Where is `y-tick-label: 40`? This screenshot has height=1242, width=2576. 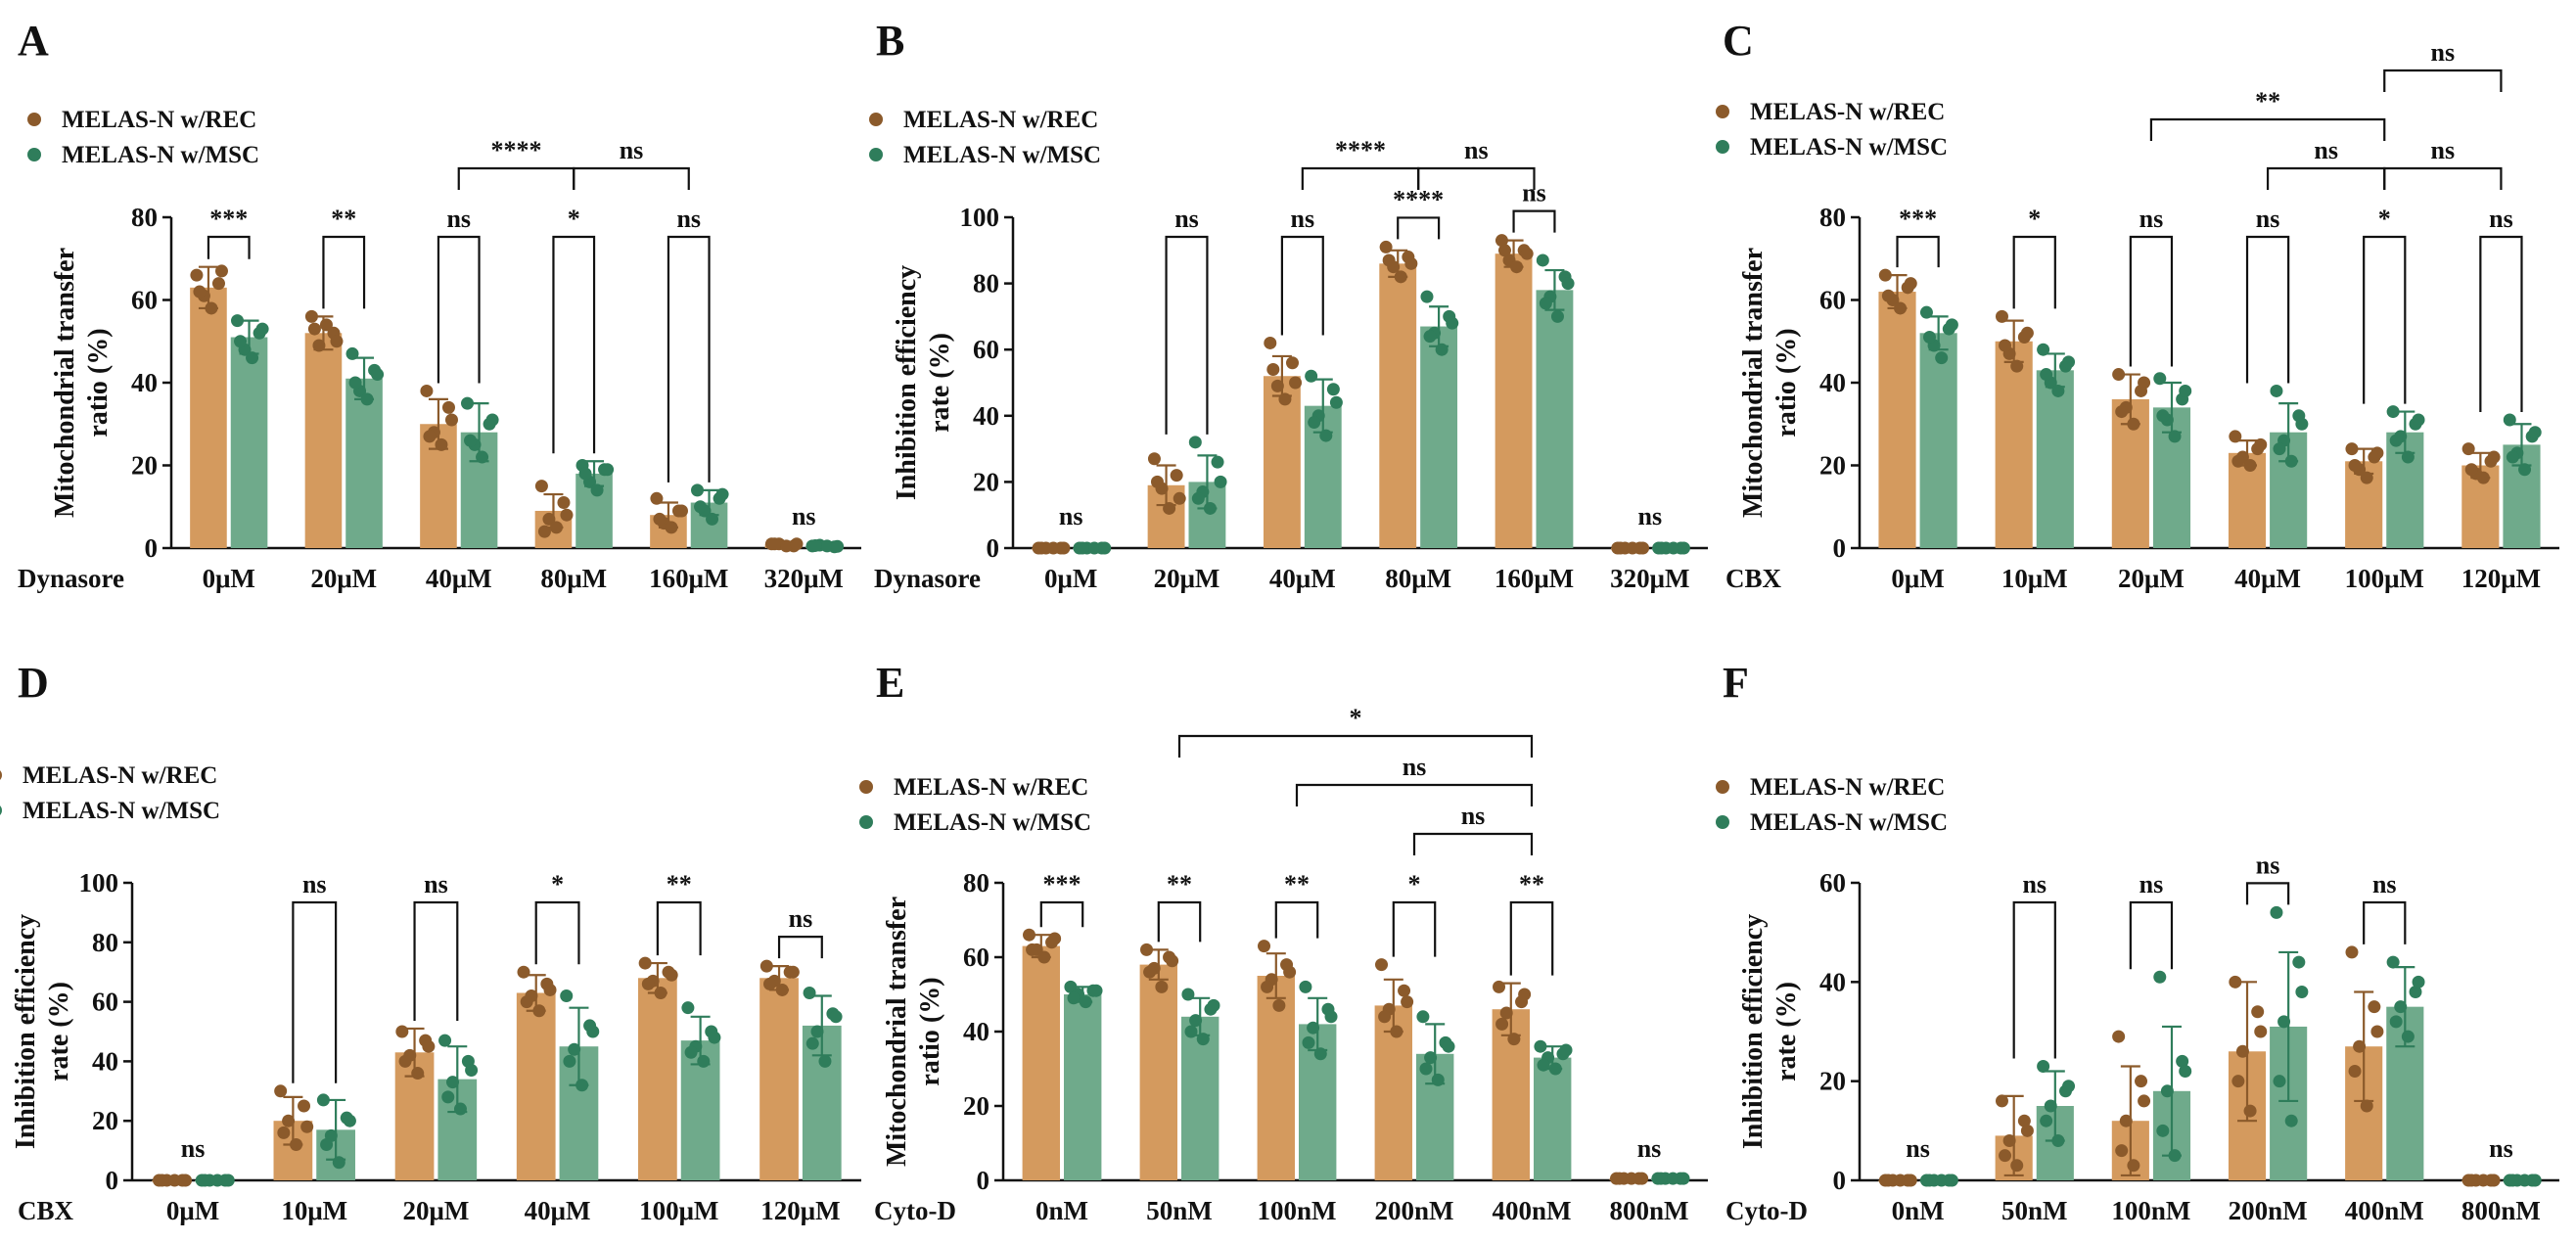 y-tick-label: 40 is located at coordinates (1832, 382).